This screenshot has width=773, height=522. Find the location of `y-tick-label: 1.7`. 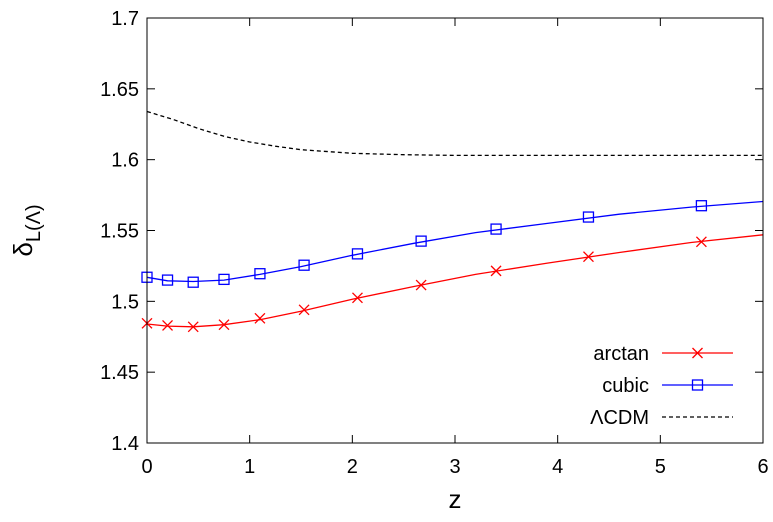

y-tick-label: 1.7 is located at coordinates (125, 19).